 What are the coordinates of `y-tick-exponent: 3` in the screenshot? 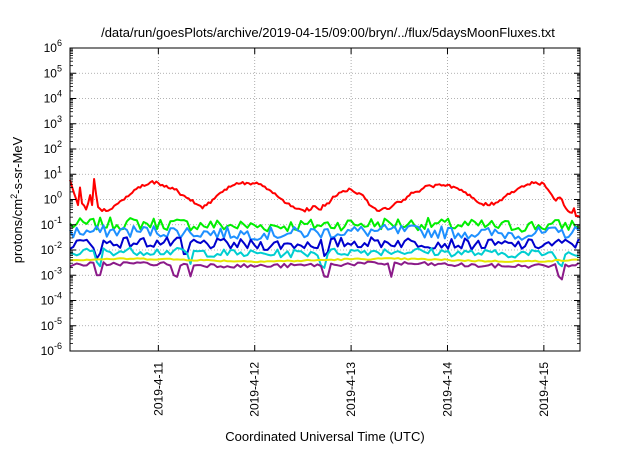 It's located at (59, 119).